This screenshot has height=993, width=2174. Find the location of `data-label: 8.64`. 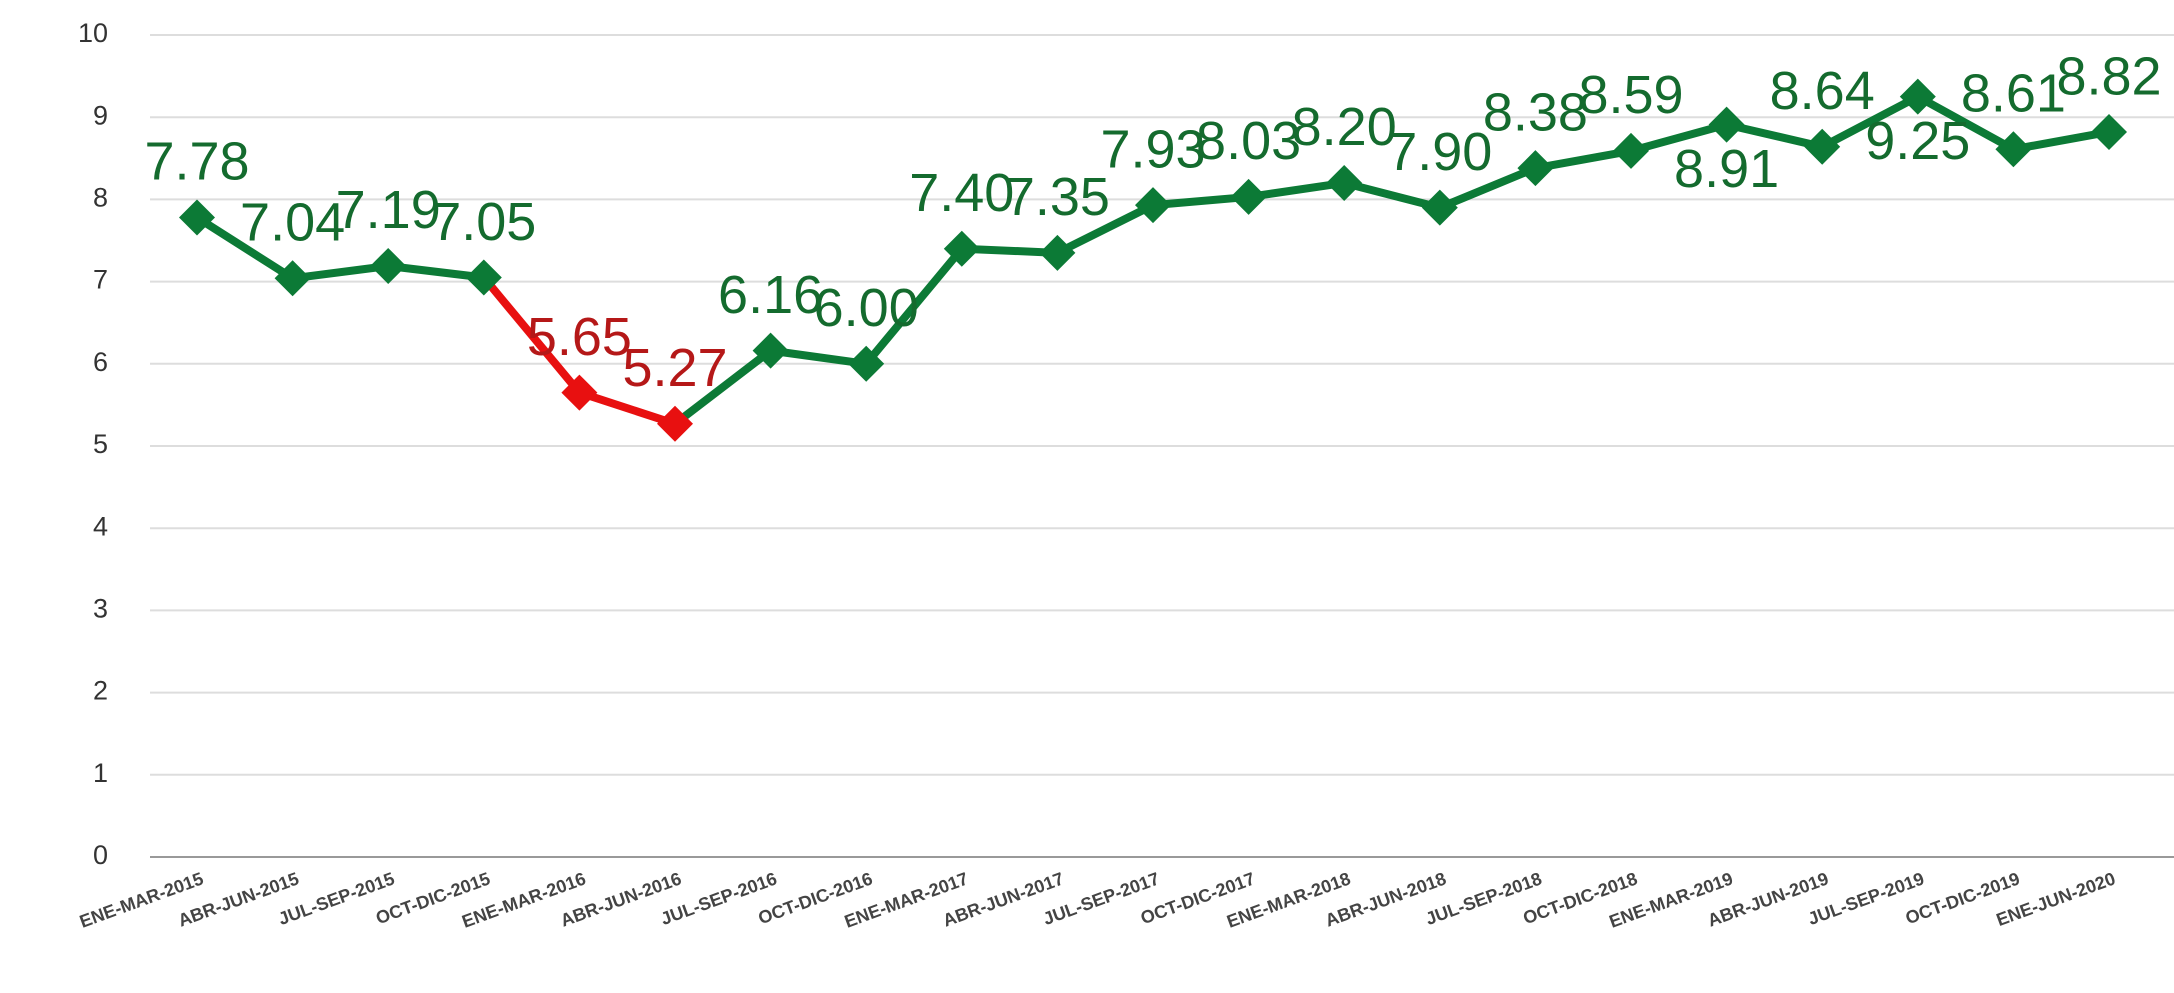

data-label: 8.64 is located at coordinates (1822, 91).